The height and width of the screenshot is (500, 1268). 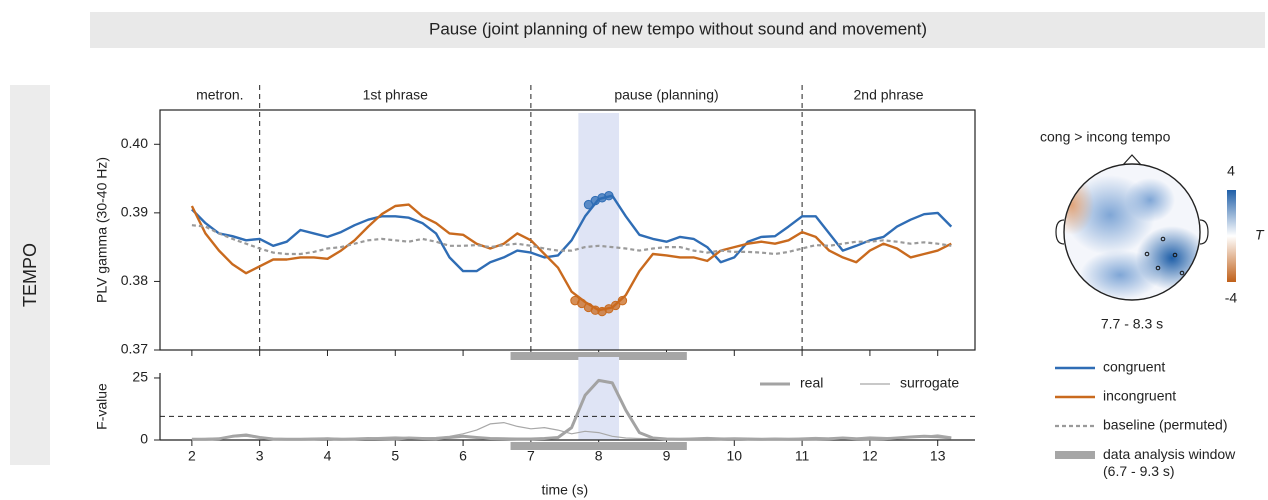 I want to click on x-tick-label: 5, so click(x=395, y=456).